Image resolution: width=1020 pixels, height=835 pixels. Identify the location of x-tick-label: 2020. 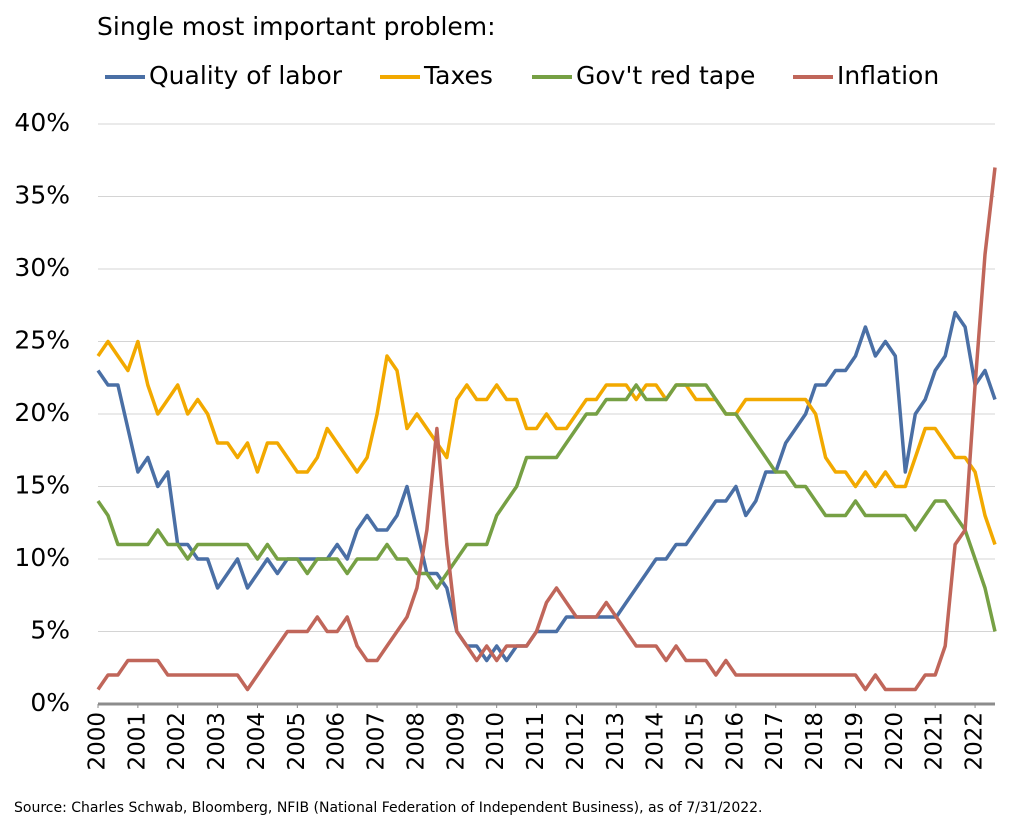
(895, 741).